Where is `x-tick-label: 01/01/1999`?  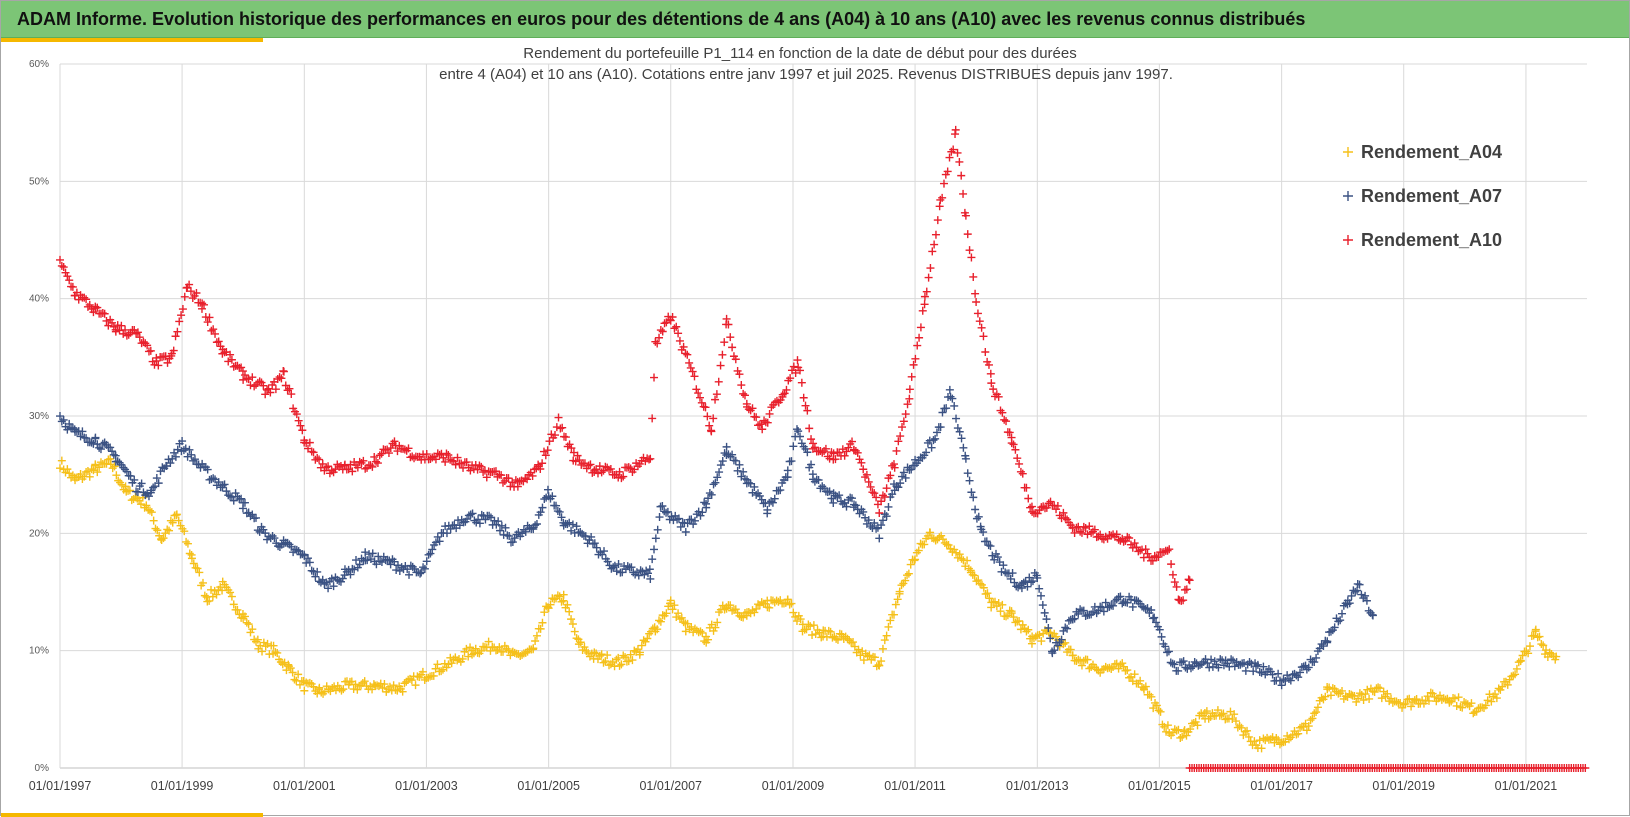
x-tick-label: 01/01/1999 is located at coordinates (182, 786).